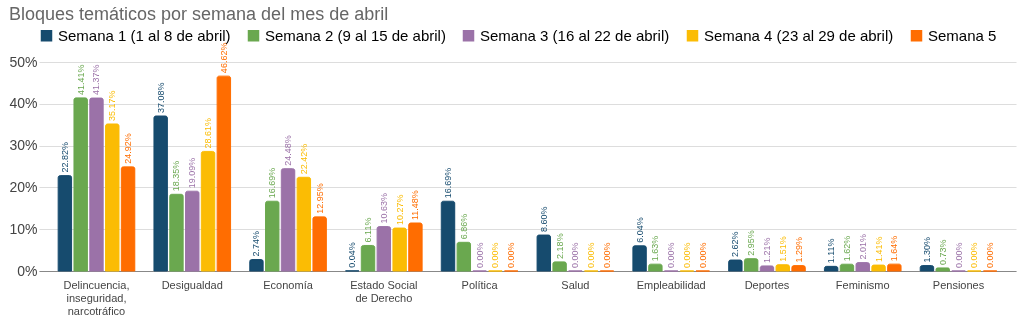 The width and height of the screenshot is (1024, 320). Describe the element at coordinates (799, 35) in the screenshot. I see `legend-label: Semana 4 (23 al 29 de abril)` at that location.